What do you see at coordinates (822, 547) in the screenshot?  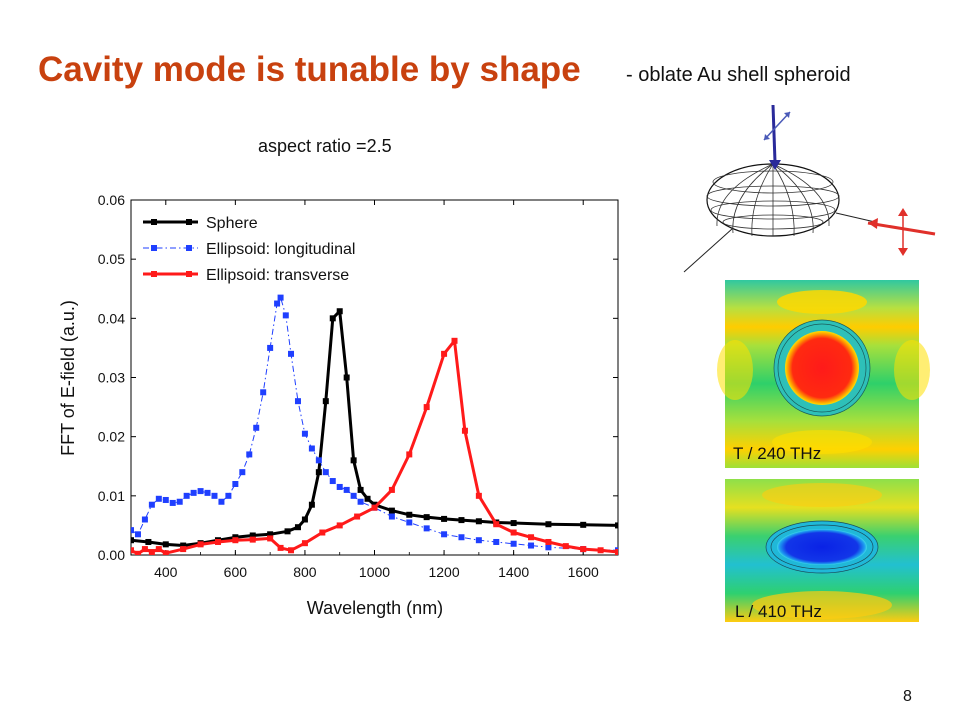 I see `field-core-blue` at bounding box center [822, 547].